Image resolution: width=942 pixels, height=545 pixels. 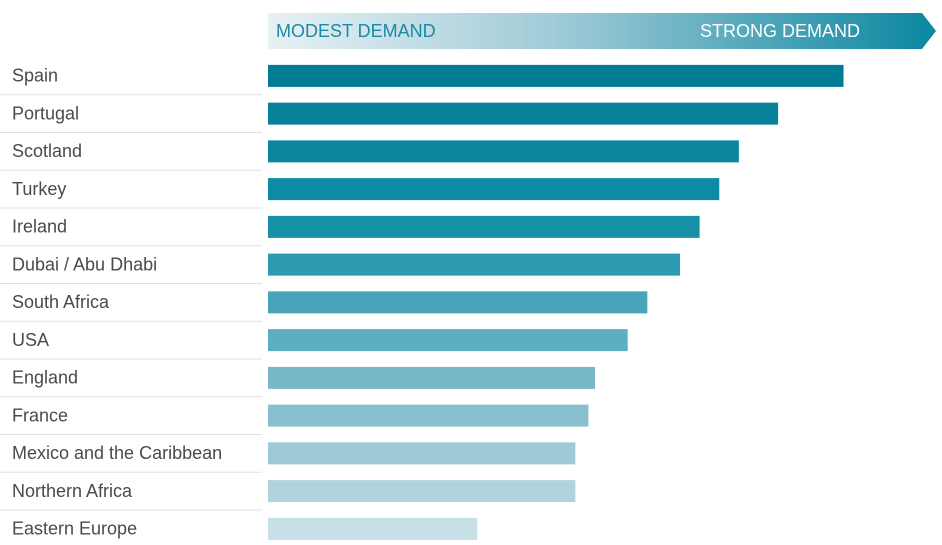 What do you see at coordinates (72, 491) in the screenshot?
I see `category-label: Northern Africa` at bounding box center [72, 491].